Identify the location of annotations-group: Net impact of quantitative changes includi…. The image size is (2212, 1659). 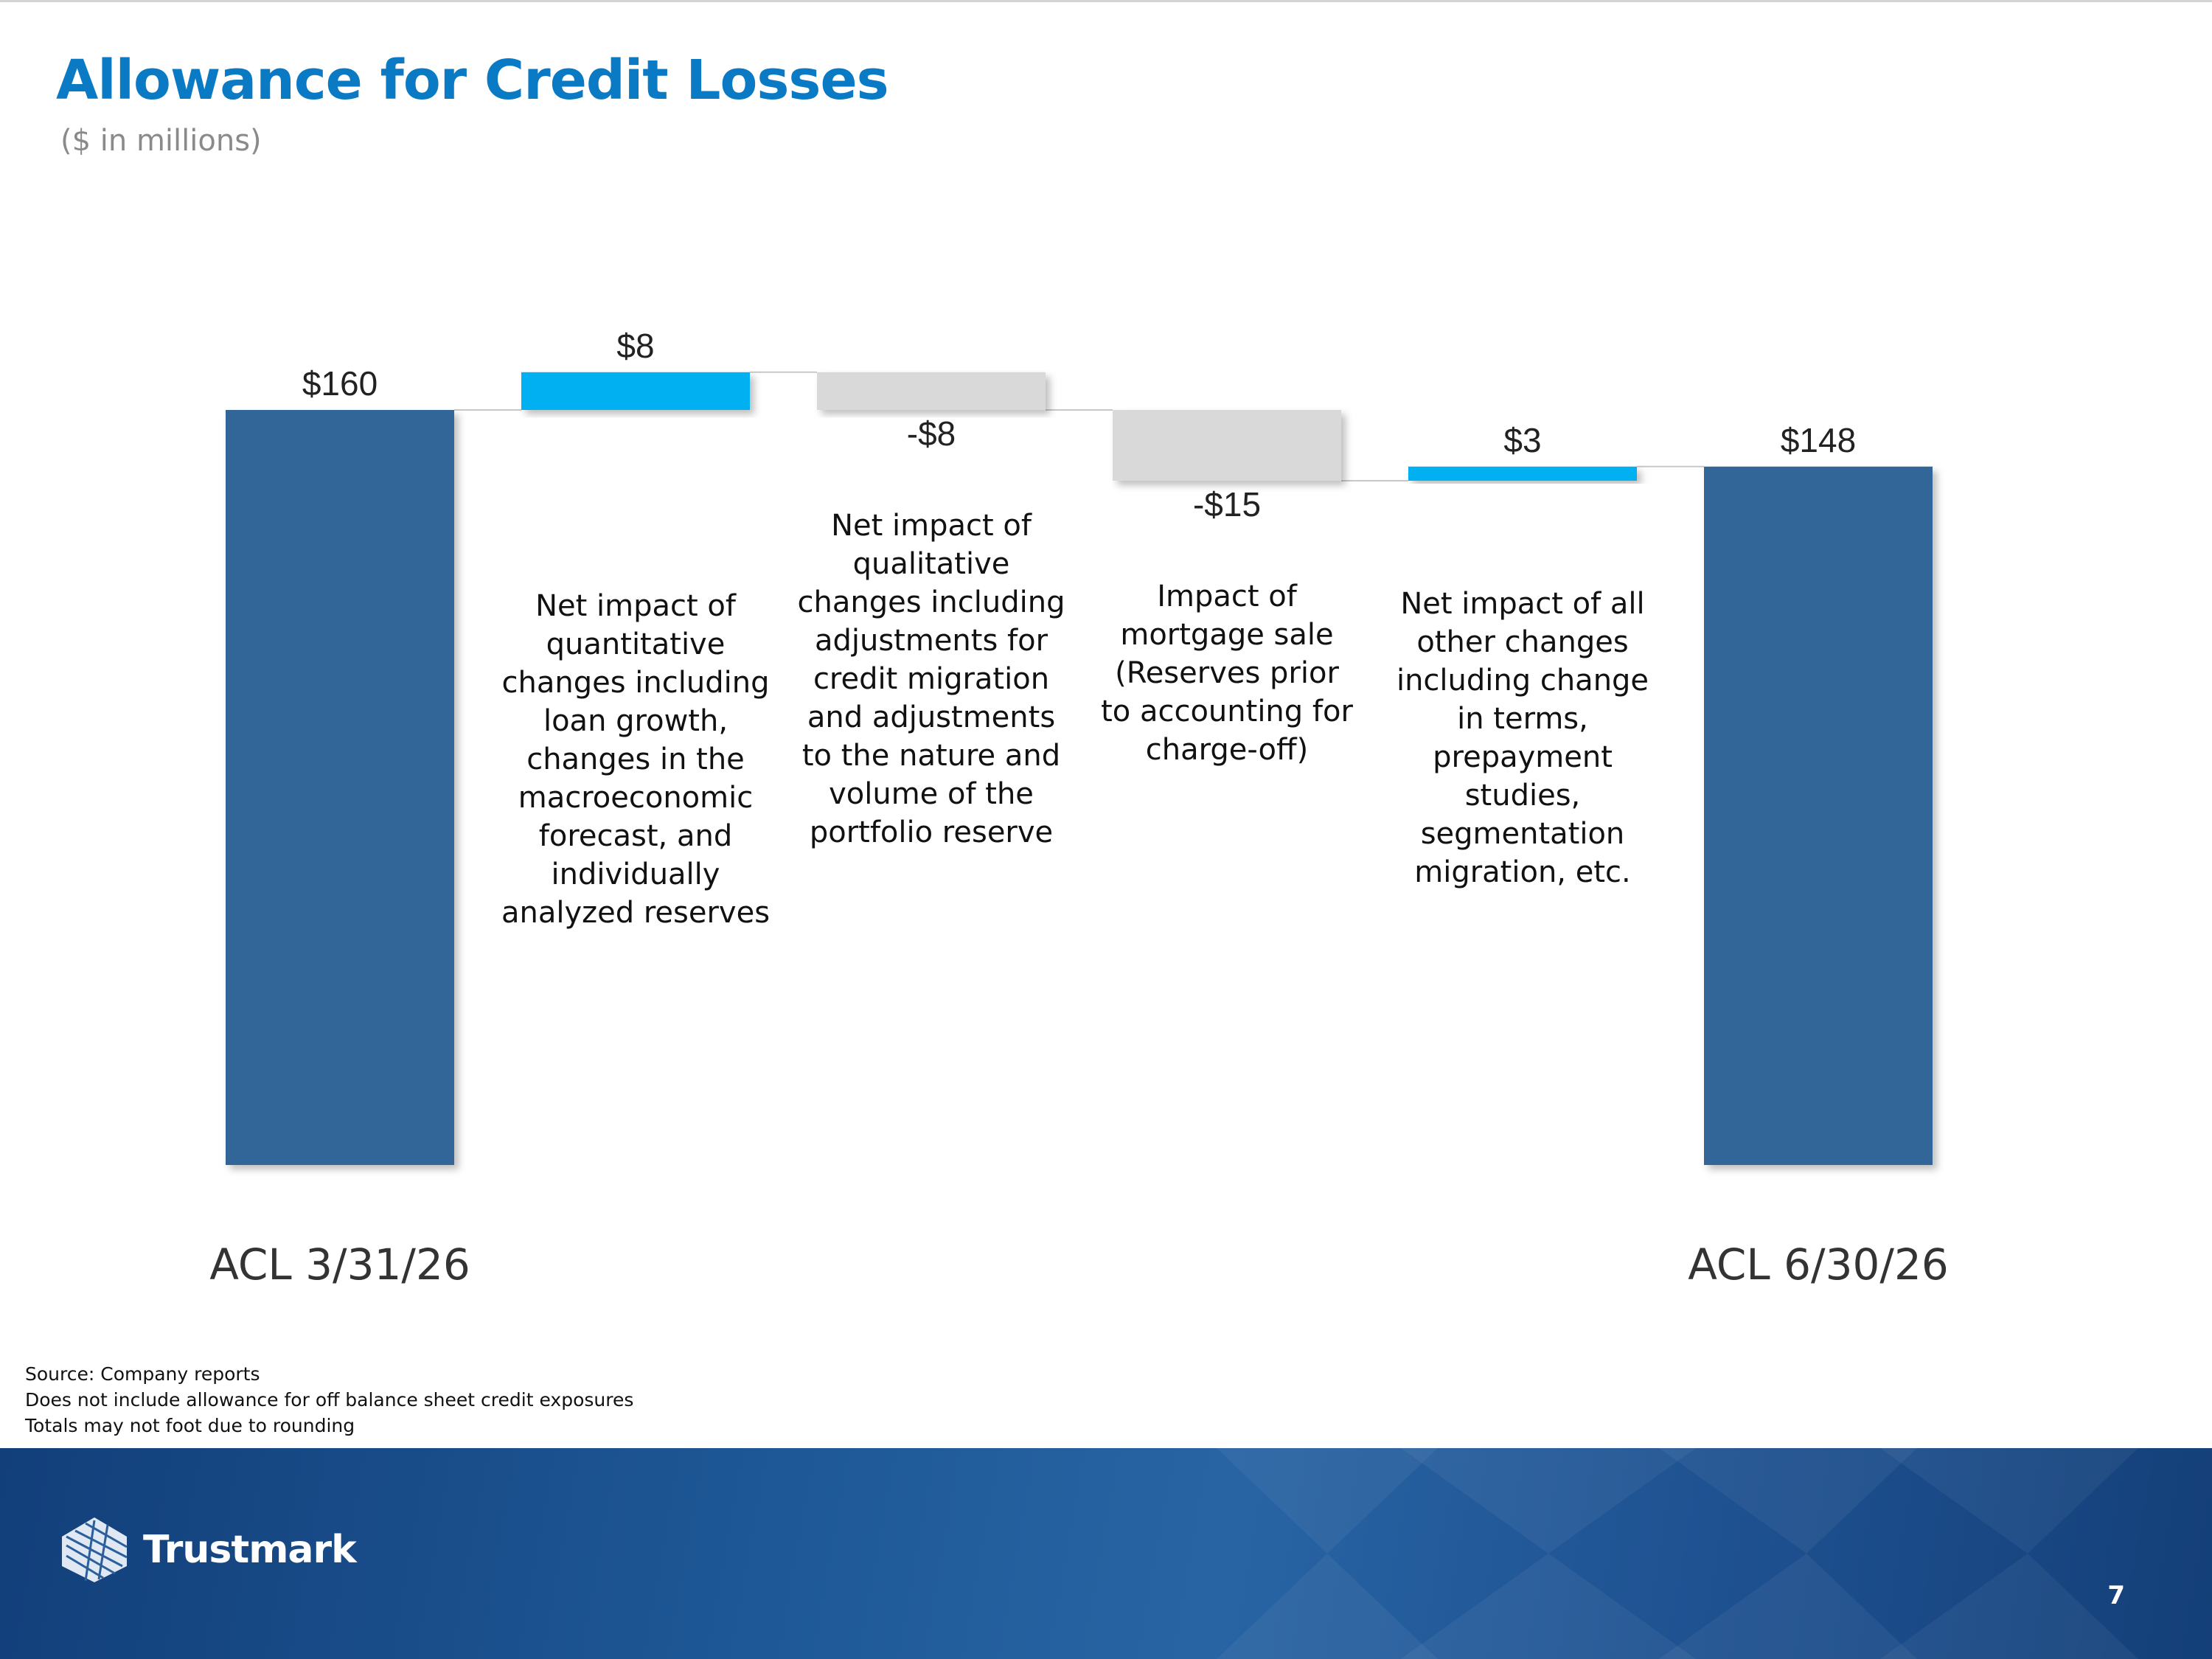
(1075, 719).